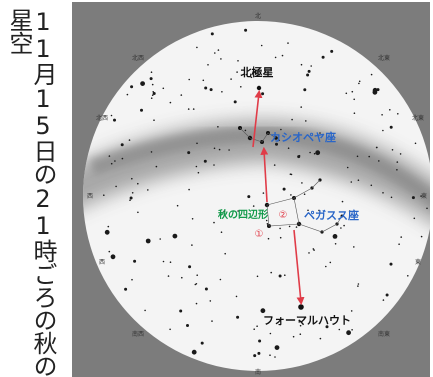 The height and width of the screenshot is (377, 433). Describe the element at coordinates (258, 16) in the screenshot. I see `direction-north: 北` at that location.